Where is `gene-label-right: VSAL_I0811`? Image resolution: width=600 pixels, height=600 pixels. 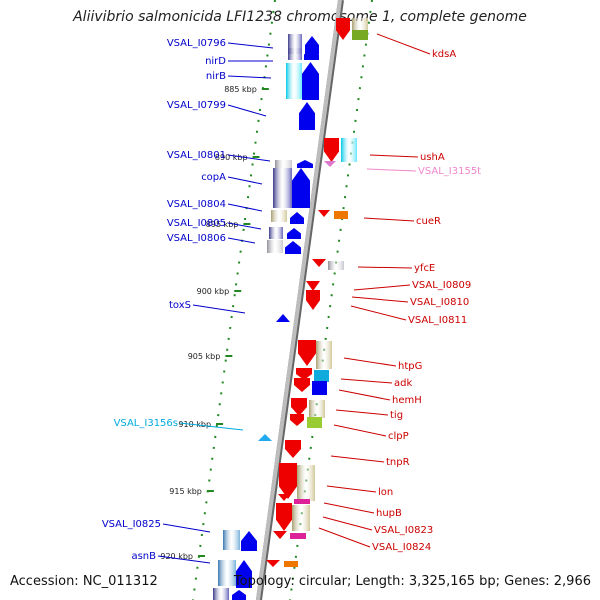
gene-label-right: VSAL_I0811 is located at coordinates (437, 320).